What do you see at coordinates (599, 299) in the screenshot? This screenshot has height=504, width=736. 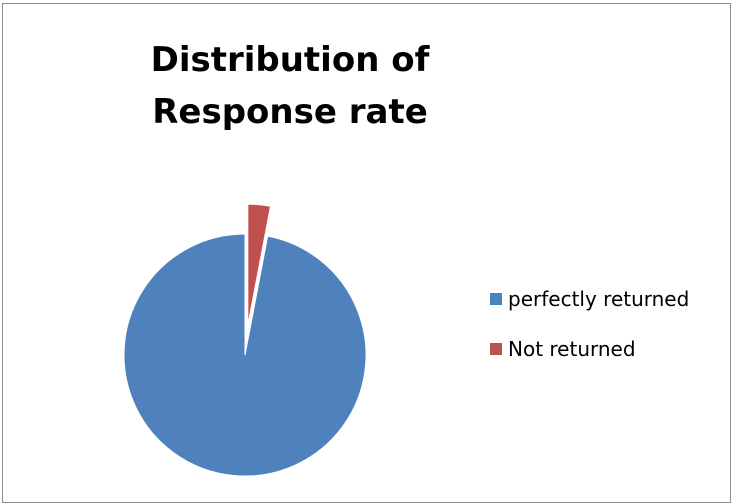 I see `legend-label-perfectly-returned: perfectly returned` at bounding box center [599, 299].